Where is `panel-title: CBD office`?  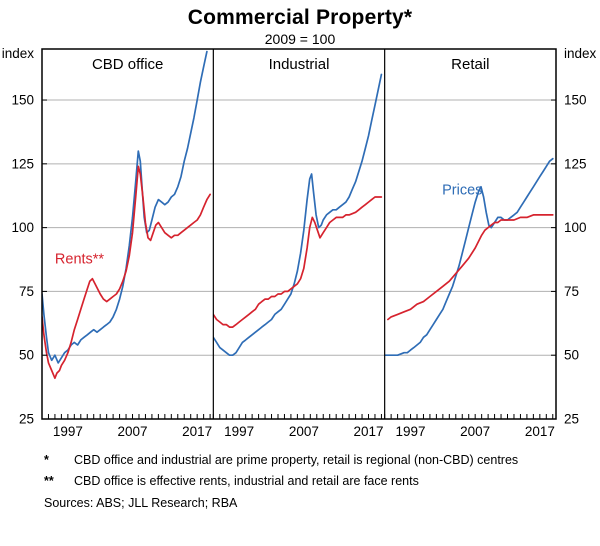
panel-title: CBD office is located at coordinates (127, 64).